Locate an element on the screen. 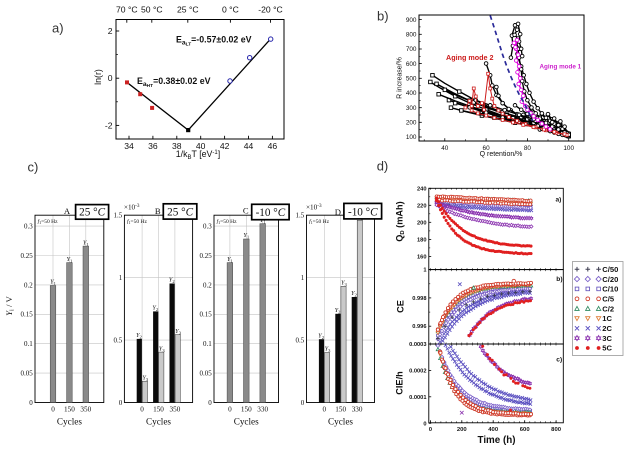  svg-text: 0.998 is located at coordinates (419, 299).